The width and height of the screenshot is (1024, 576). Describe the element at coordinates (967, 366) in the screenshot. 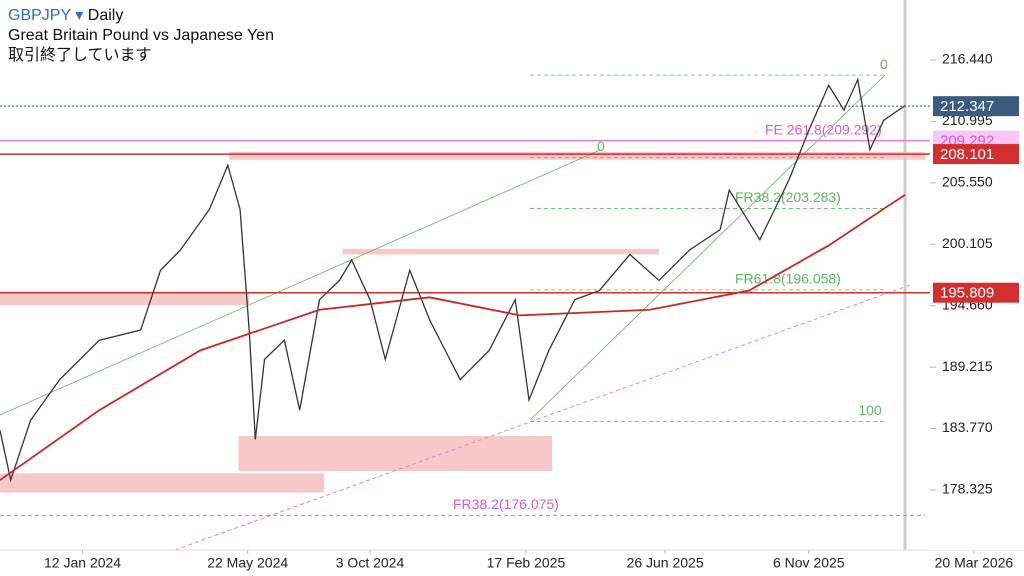

I see `y-tick-label: 189.215` at that location.